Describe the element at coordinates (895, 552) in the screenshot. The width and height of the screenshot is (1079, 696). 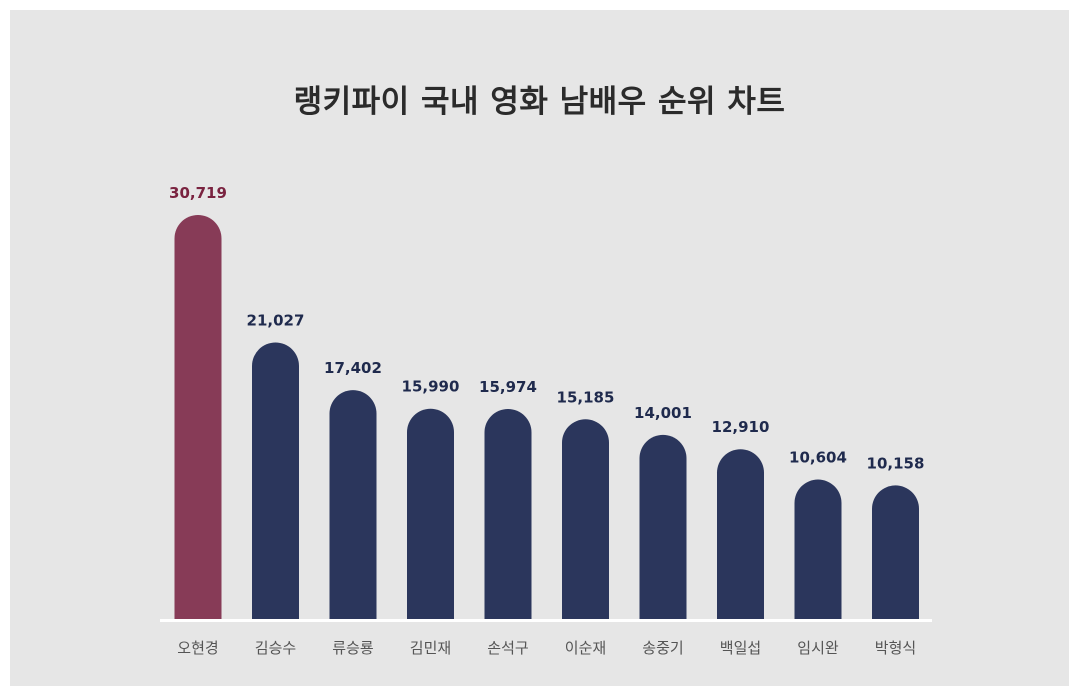
I see `bar-박형식` at that location.